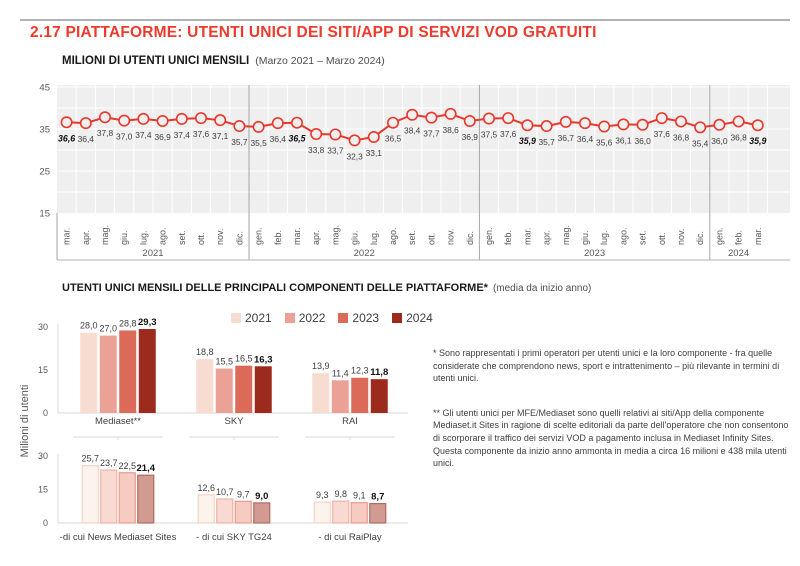  What do you see at coordinates (566, 138) in the screenshot?
I see `data-label: 36,7` at bounding box center [566, 138].